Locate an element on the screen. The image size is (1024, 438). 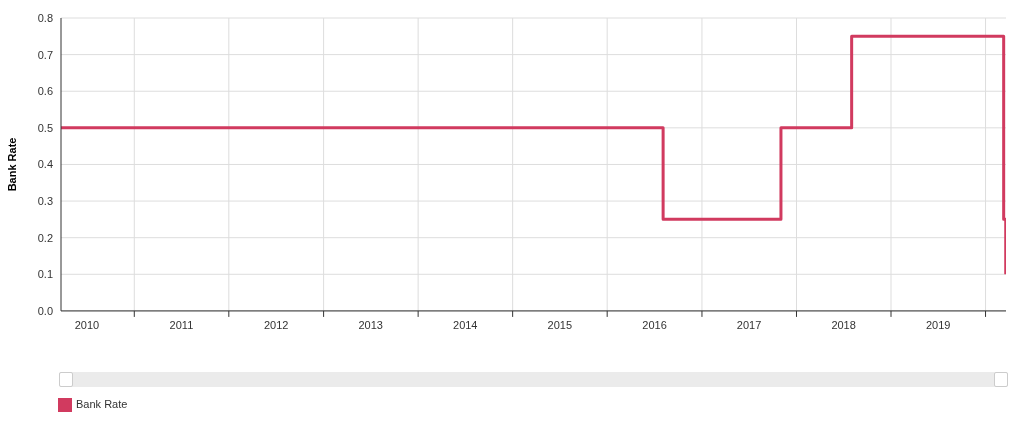
x-tick-label: 2011 is located at coordinates (181, 324).